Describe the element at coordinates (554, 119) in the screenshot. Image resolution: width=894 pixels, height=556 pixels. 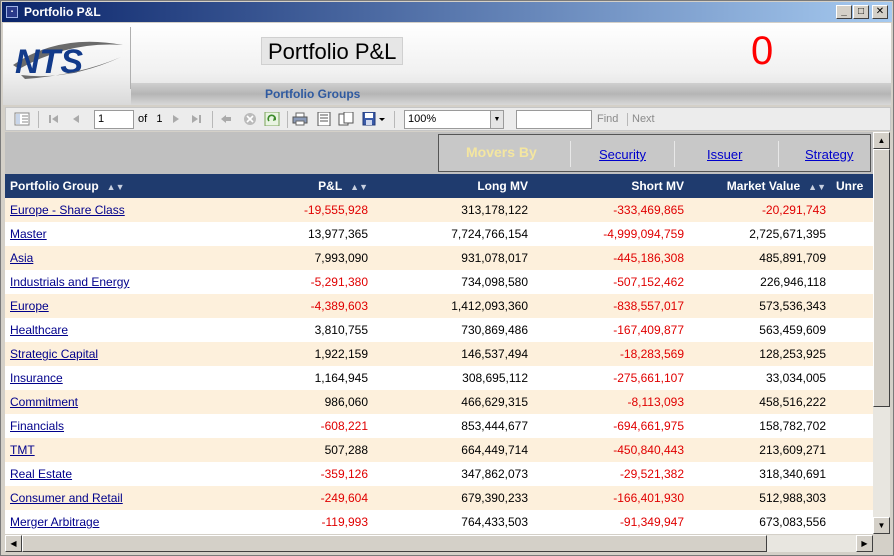
I see `find-input` at that location.